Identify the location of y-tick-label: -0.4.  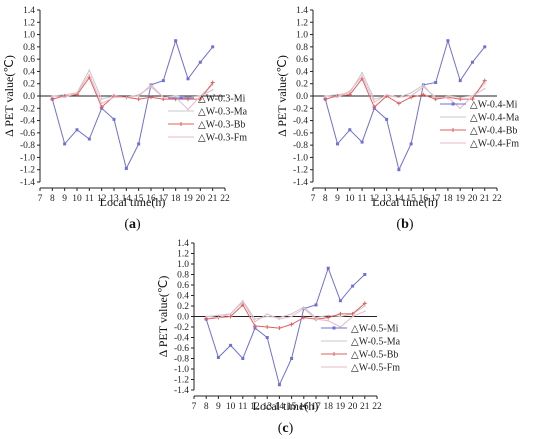
(300, 122).